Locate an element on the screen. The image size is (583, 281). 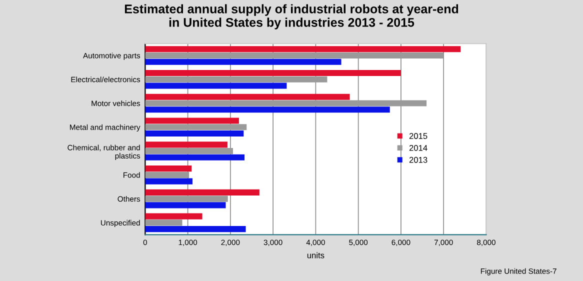
legend-label: 2013 is located at coordinates (418, 159).